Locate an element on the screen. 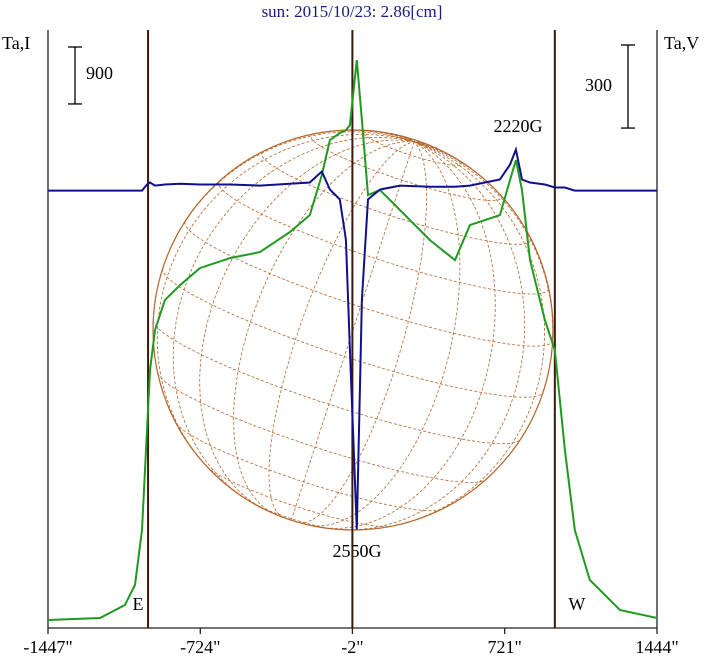  annotation: 2550G is located at coordinates (357, 551).